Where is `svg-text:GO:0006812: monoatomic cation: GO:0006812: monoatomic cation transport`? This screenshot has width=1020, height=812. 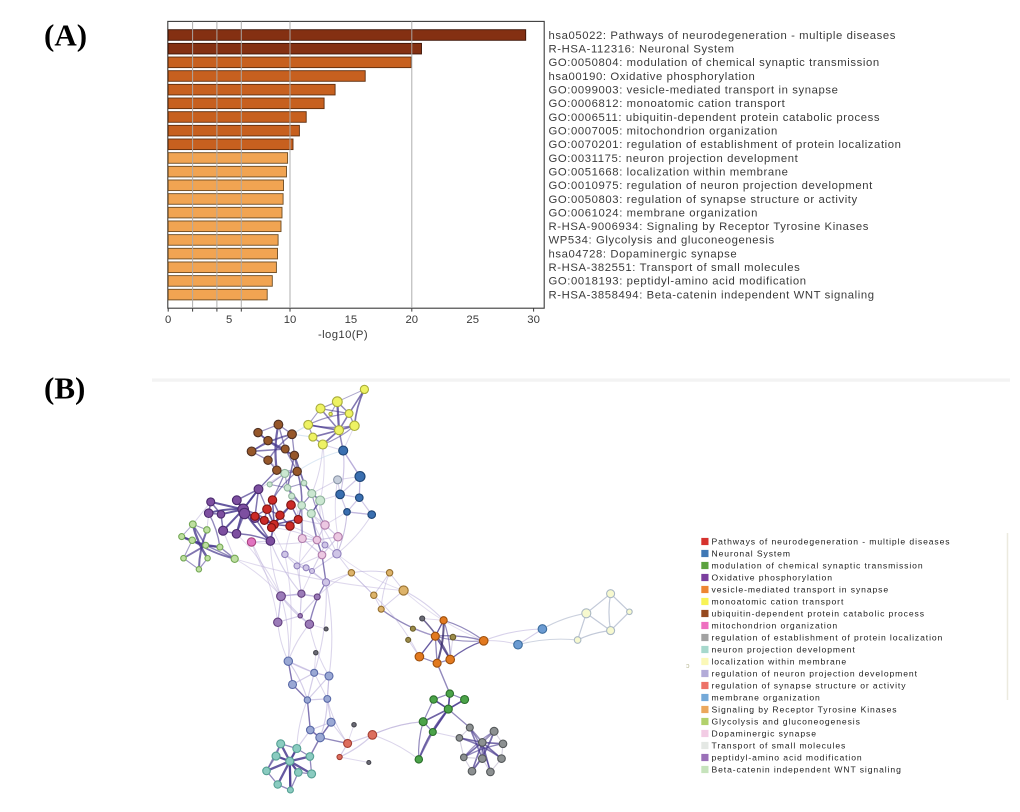 svg-text:GO:0006812: monoatomic cation: GO:0006812: monoatomic cation transport is located at coordinates (667, 104).